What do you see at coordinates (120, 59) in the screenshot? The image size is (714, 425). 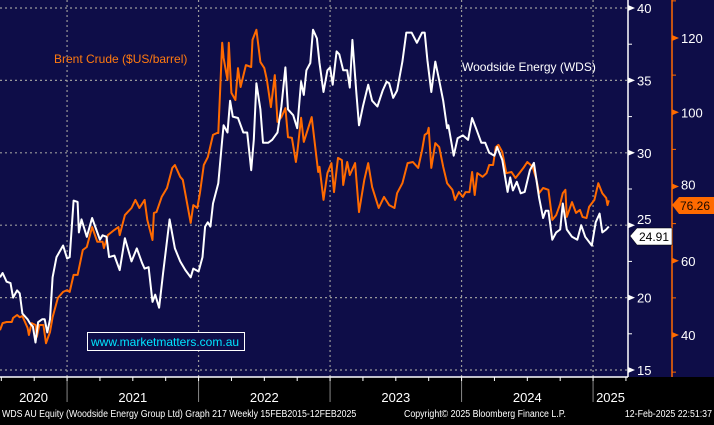 I see `brent-series-label: Brent Crude ($US/barrel)` at bounding box center [120, 59].